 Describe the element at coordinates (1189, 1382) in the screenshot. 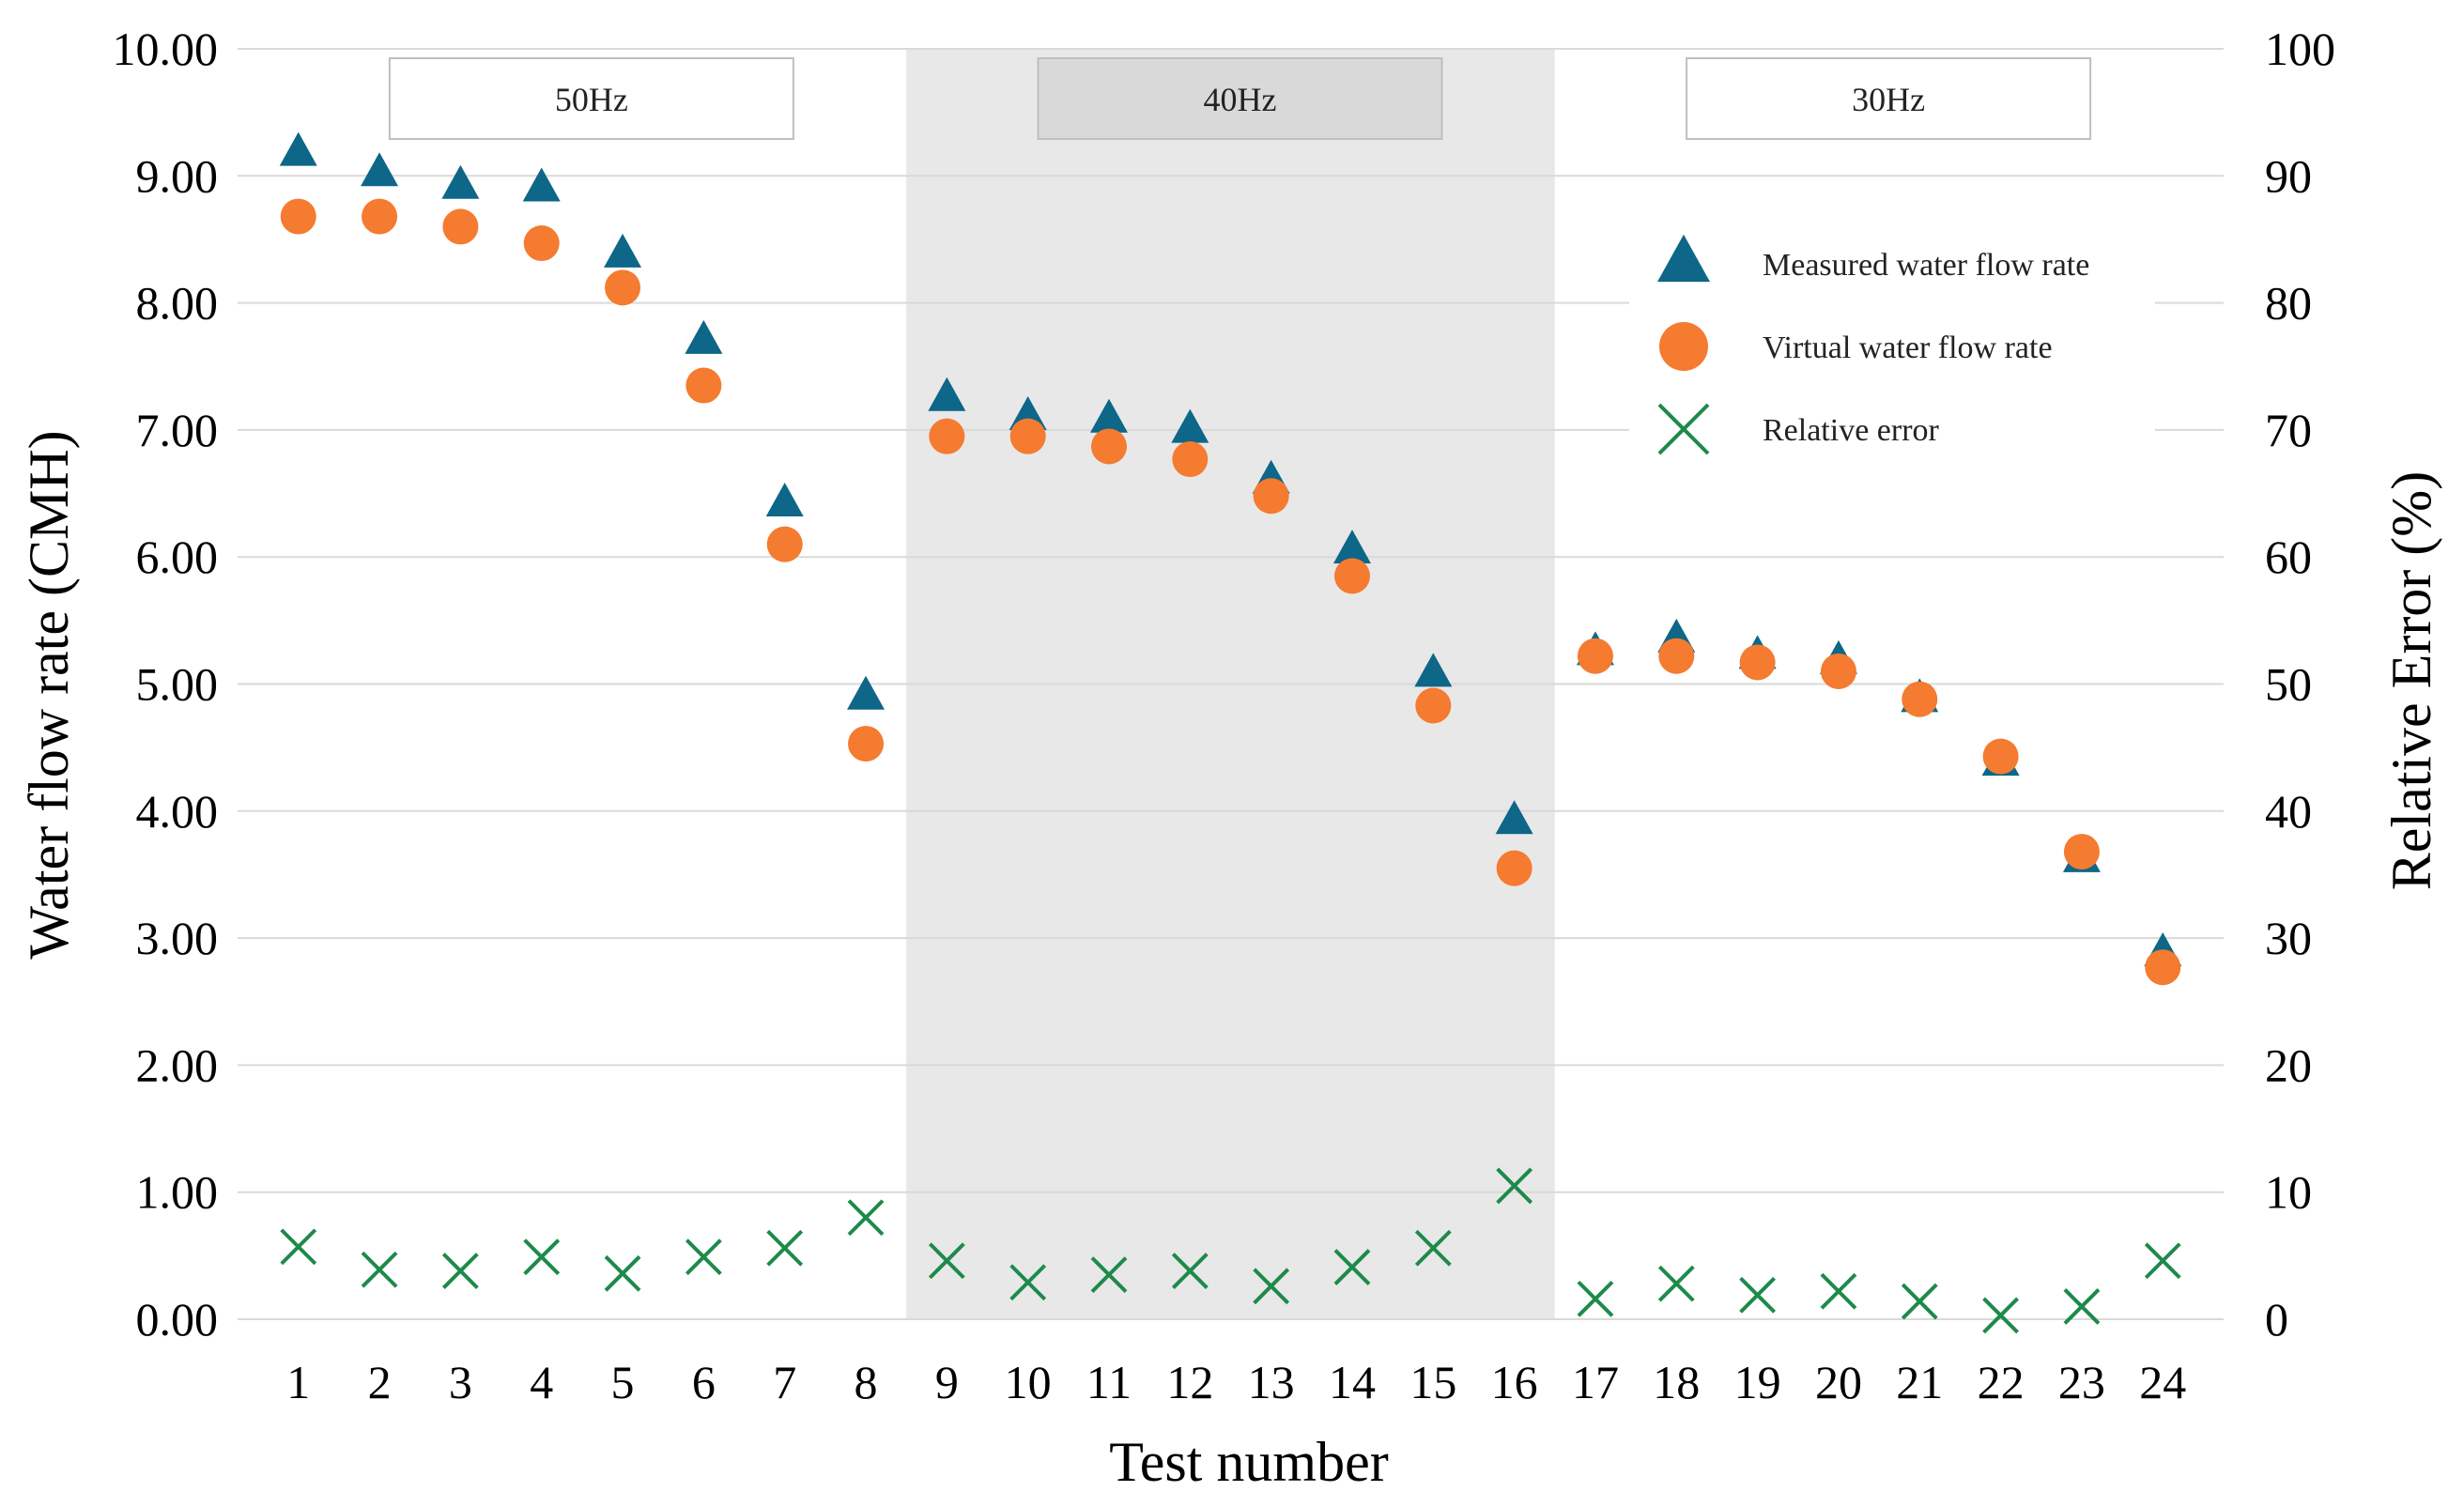

I see `x-tick-label: 12` at that location.